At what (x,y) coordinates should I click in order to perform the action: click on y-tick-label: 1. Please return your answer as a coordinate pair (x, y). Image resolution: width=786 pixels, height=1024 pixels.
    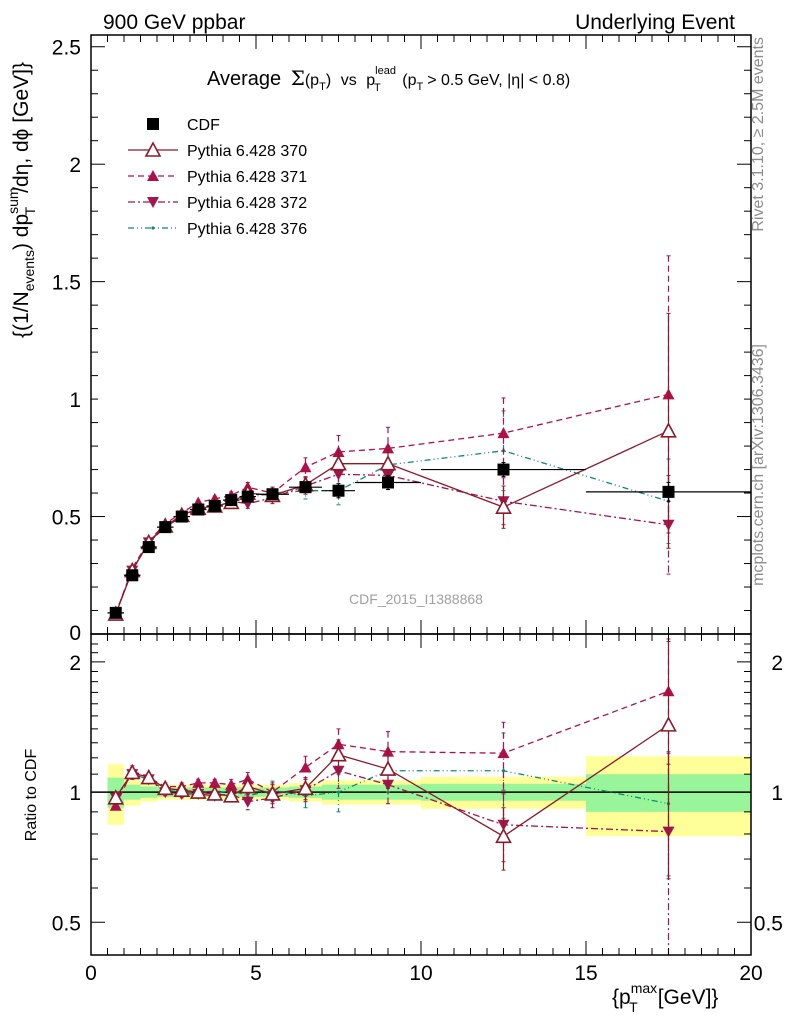
    Looking at the image, I should click on (75, 400).